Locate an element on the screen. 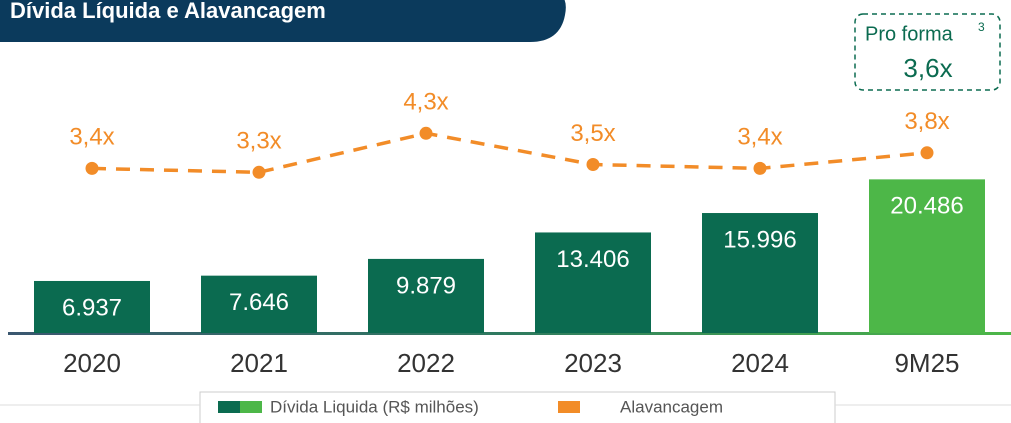  bar-value-label: 6.937 is located at coordinates (92, 307).